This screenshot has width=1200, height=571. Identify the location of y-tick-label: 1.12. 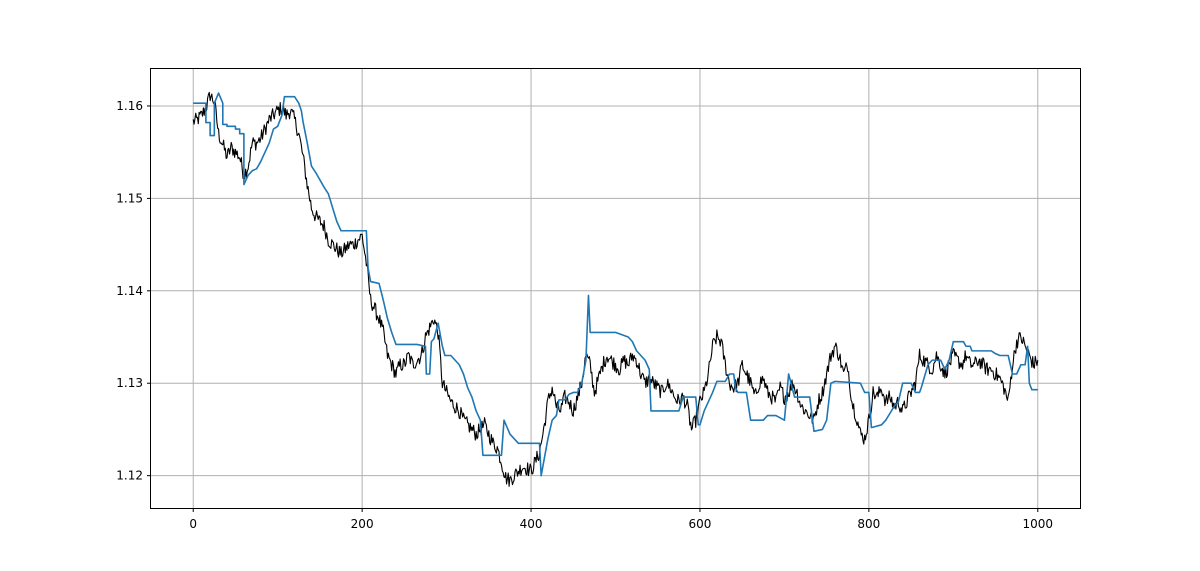
(129, 476).